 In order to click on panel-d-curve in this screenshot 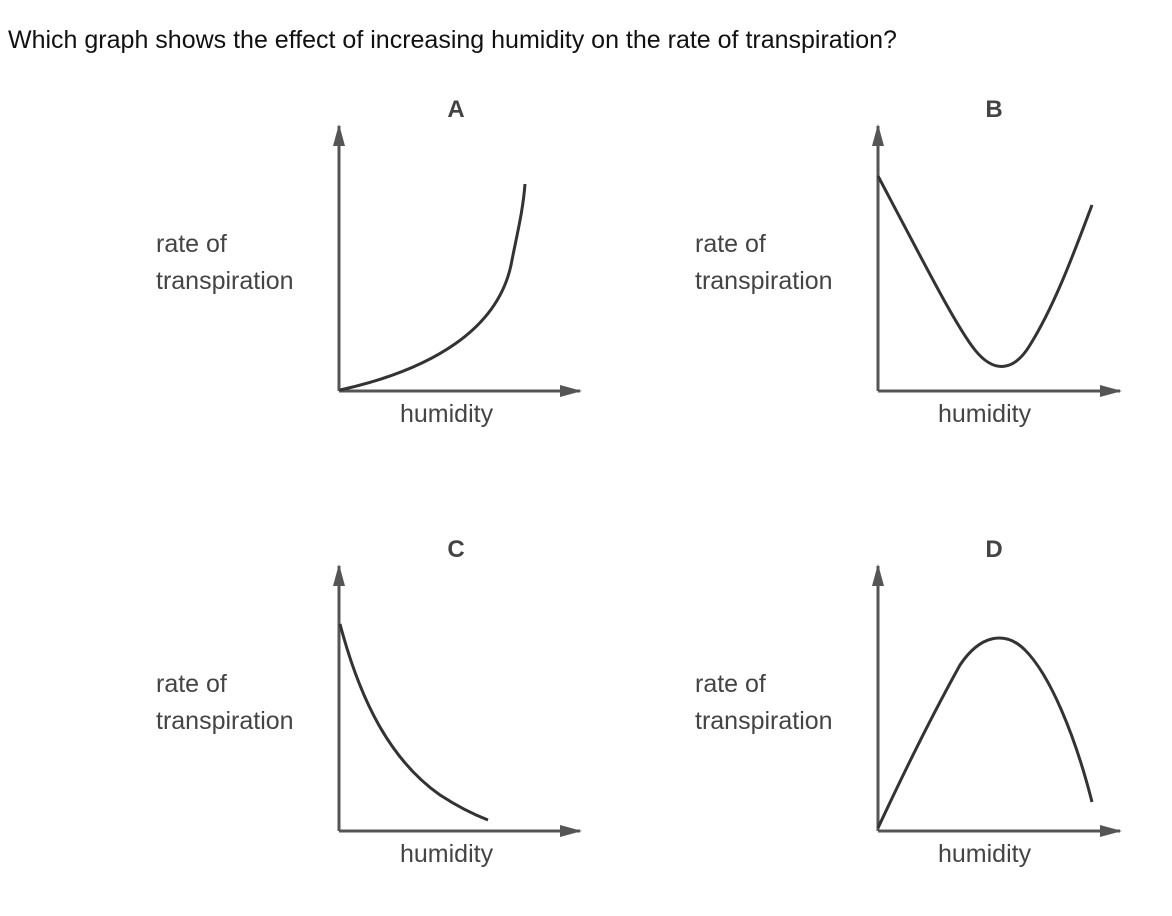, I will do `click(985, 732)`.